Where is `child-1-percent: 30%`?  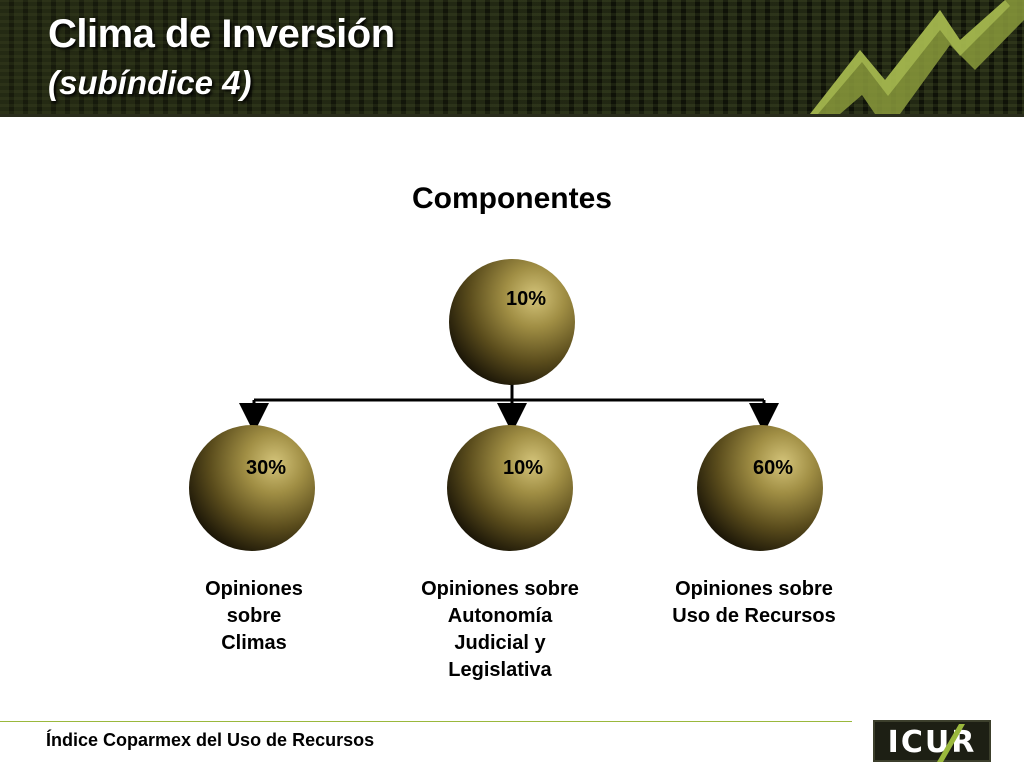
child-1-percent: 30% is located at coordinates (266, 468).